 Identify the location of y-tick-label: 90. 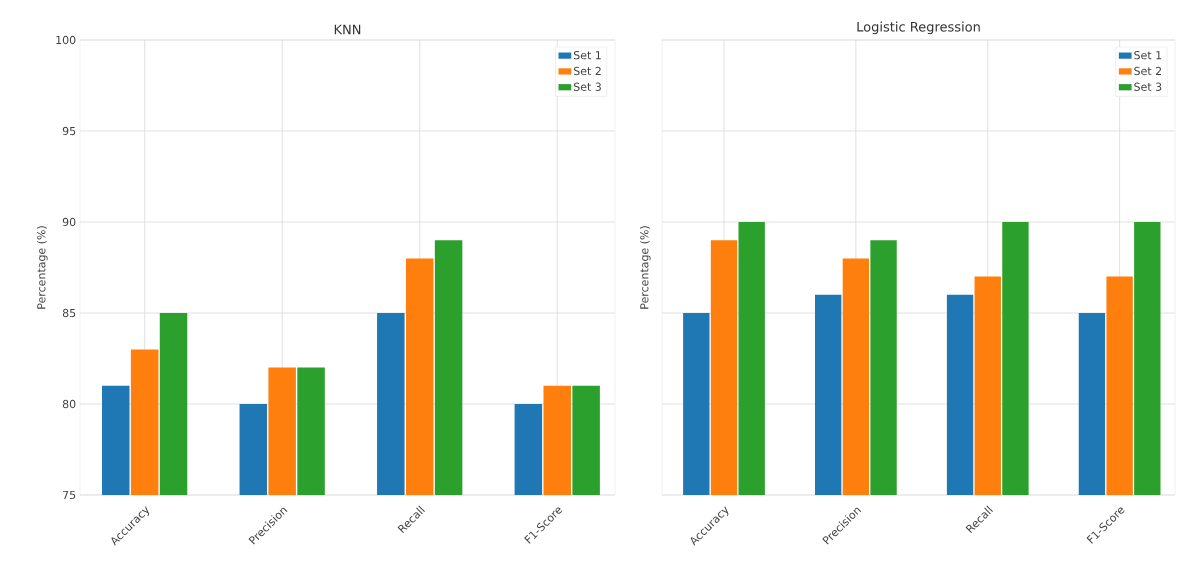
(69, 222).